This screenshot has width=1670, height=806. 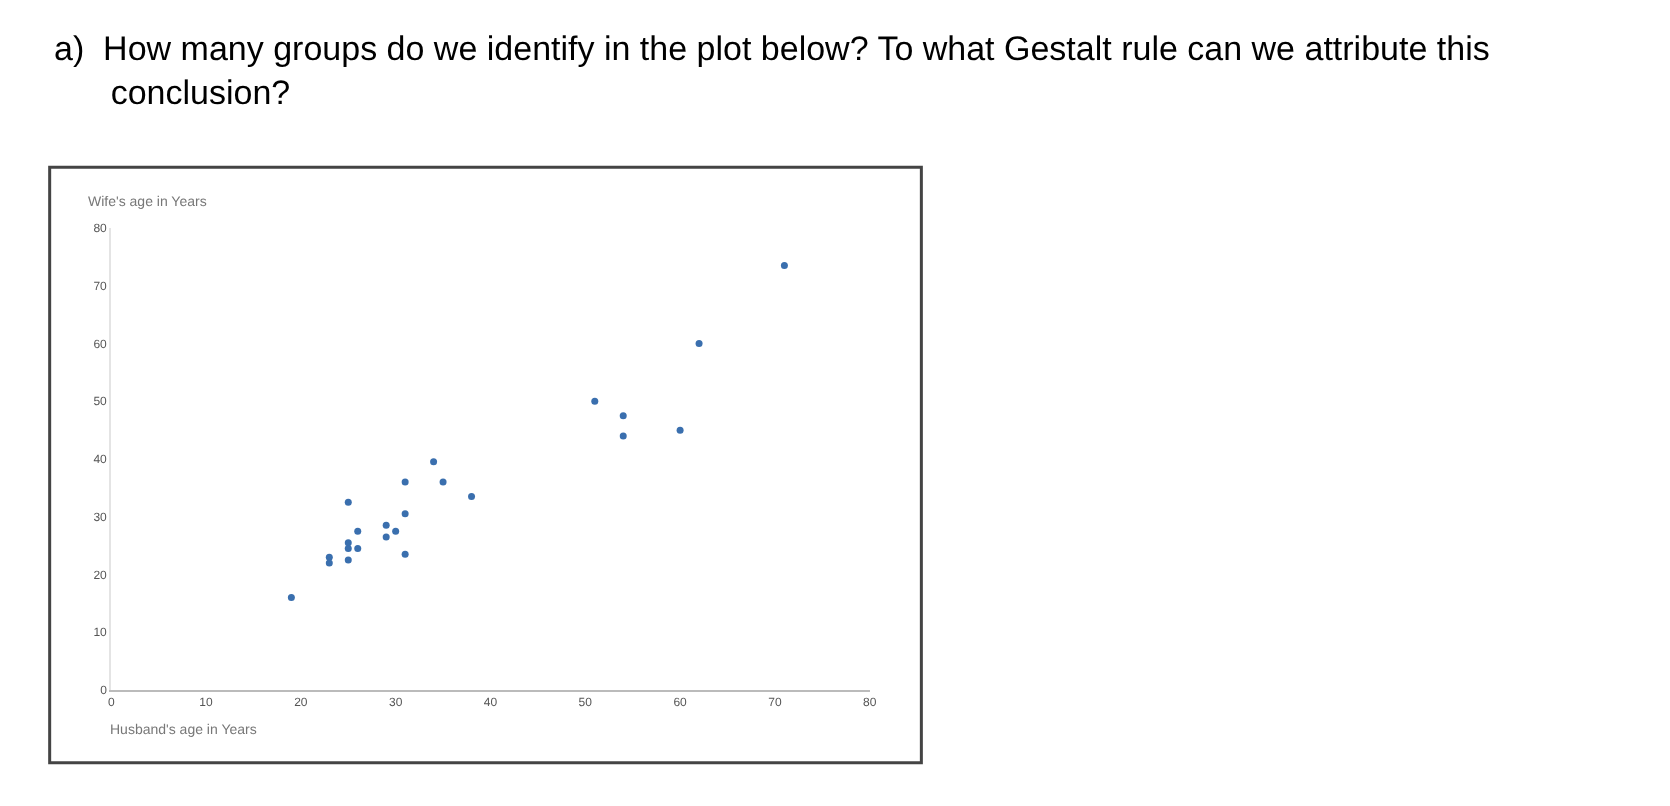 I want to click on chart-title: a) How many groups do we identify in the plot below? To what Gestalt rule can we attribute this conclusion?, so click(x=772, y=71).